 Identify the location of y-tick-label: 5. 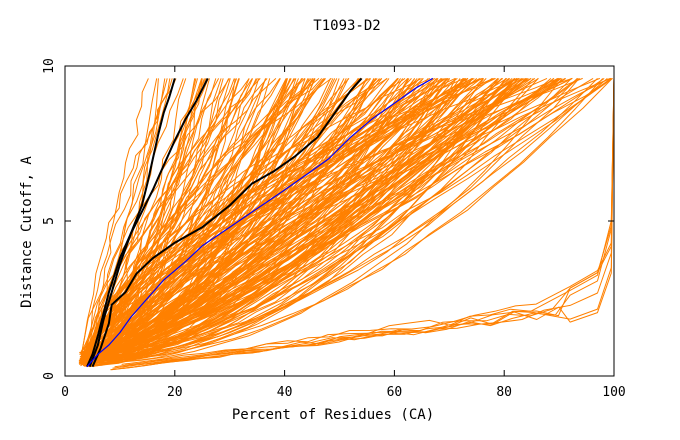
(49, 221).